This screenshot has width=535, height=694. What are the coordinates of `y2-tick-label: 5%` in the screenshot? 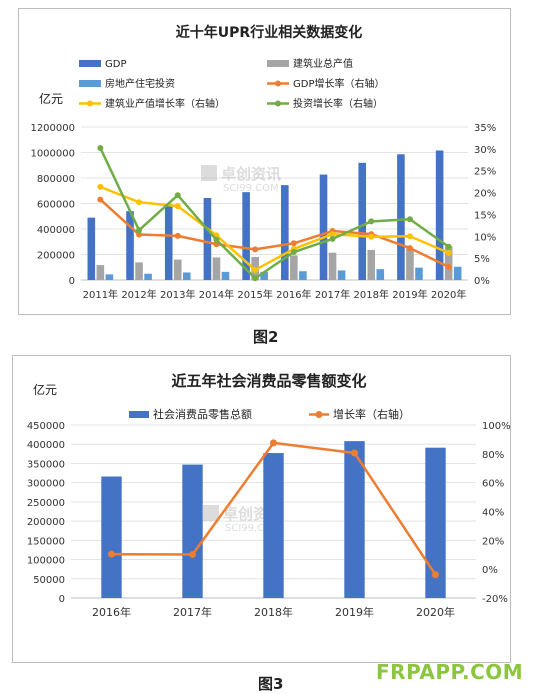 It's located at (482, 259).